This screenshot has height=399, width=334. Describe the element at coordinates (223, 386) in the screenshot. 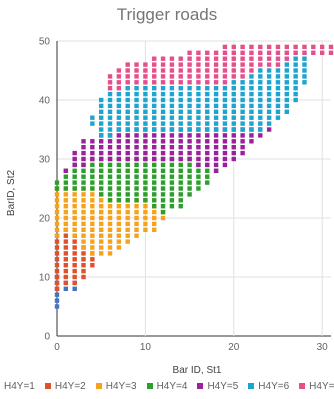

I see `legend-label: H4Y=5` at that location.